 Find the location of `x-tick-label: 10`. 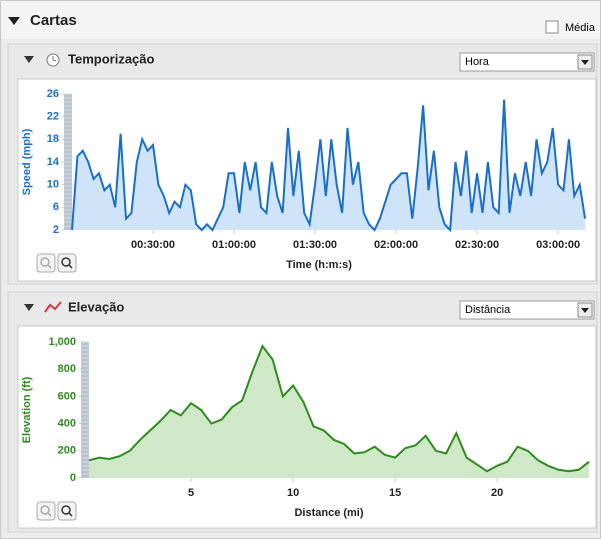

x-tick-label: 10 is located at coordinates (293, 493).